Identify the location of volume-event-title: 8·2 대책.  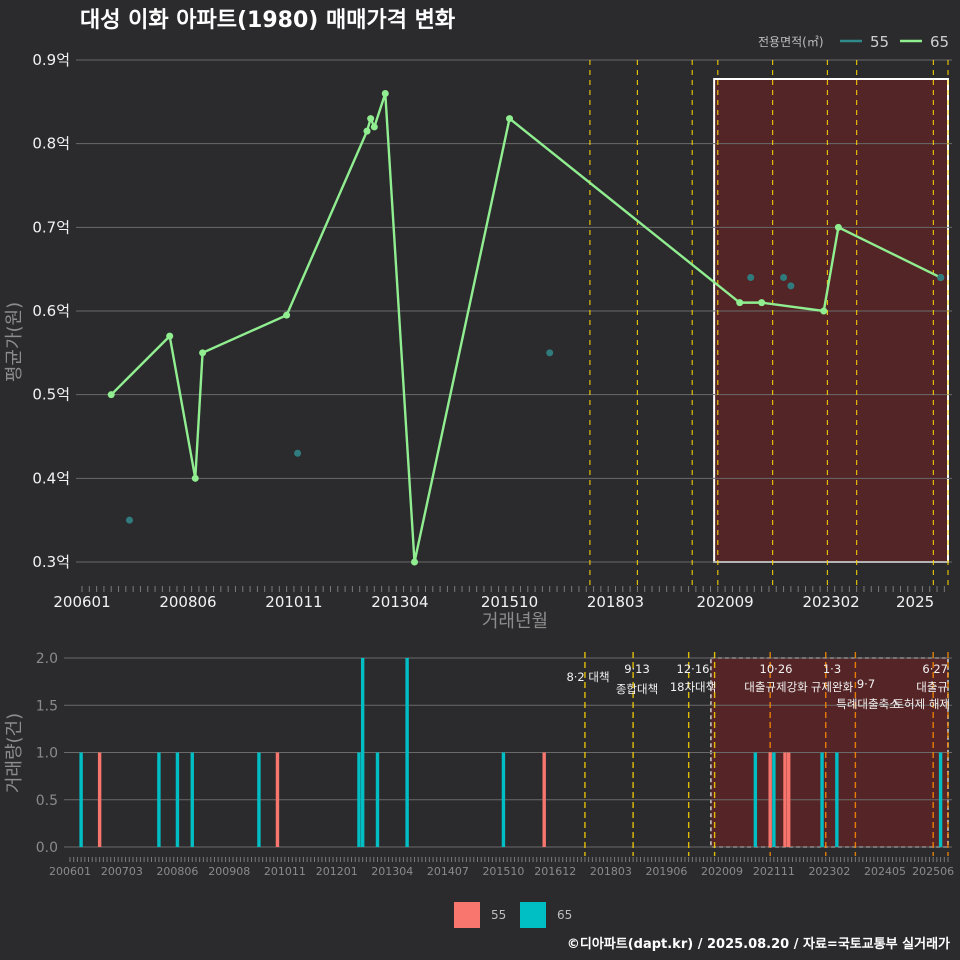
(587, 677).